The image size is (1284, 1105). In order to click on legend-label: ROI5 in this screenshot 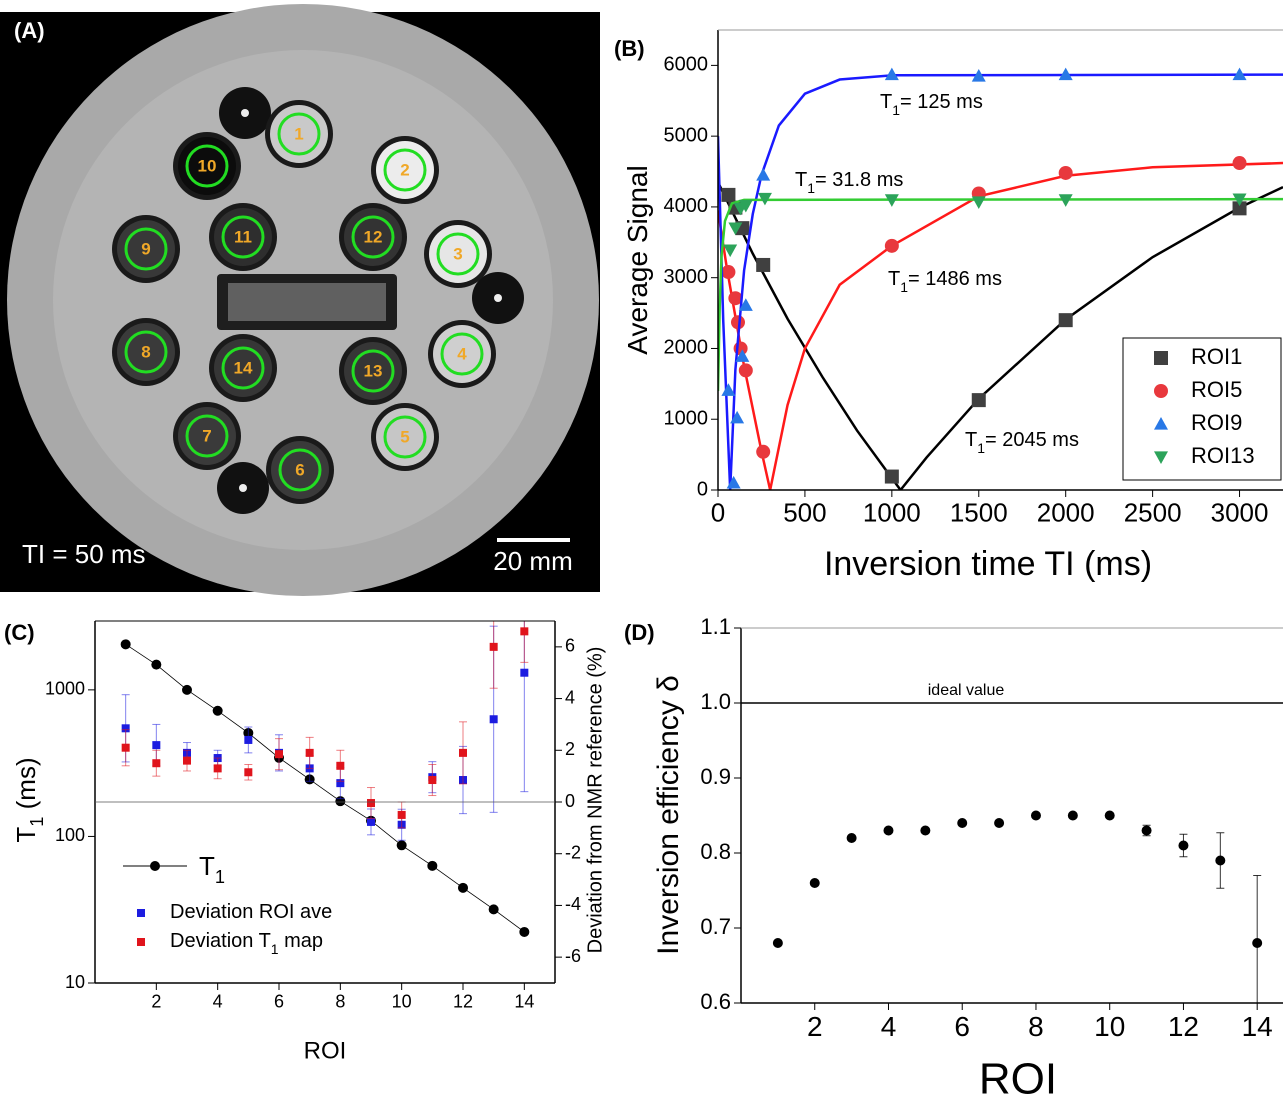, I will do `click(1216, 389)`.